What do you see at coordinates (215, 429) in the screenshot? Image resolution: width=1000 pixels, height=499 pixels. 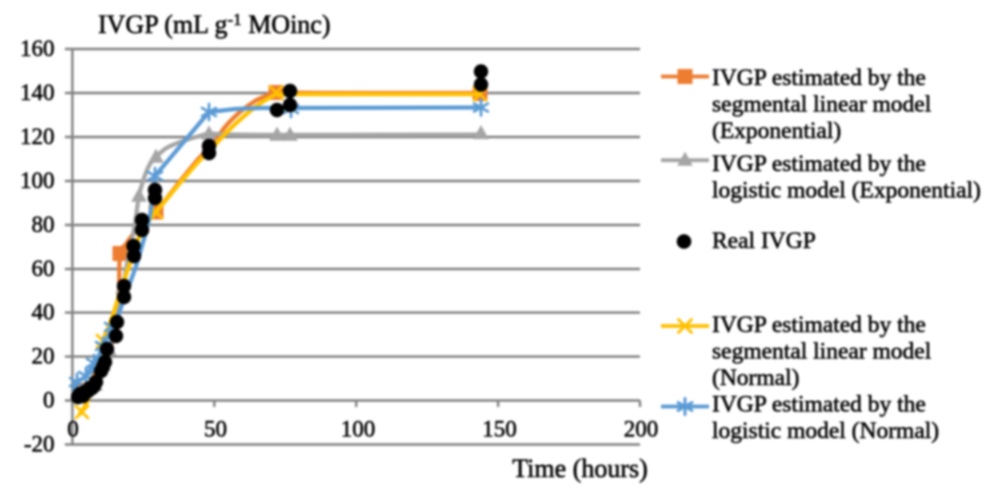 I see `svg-text: 50` at bounding box center [215, 429].